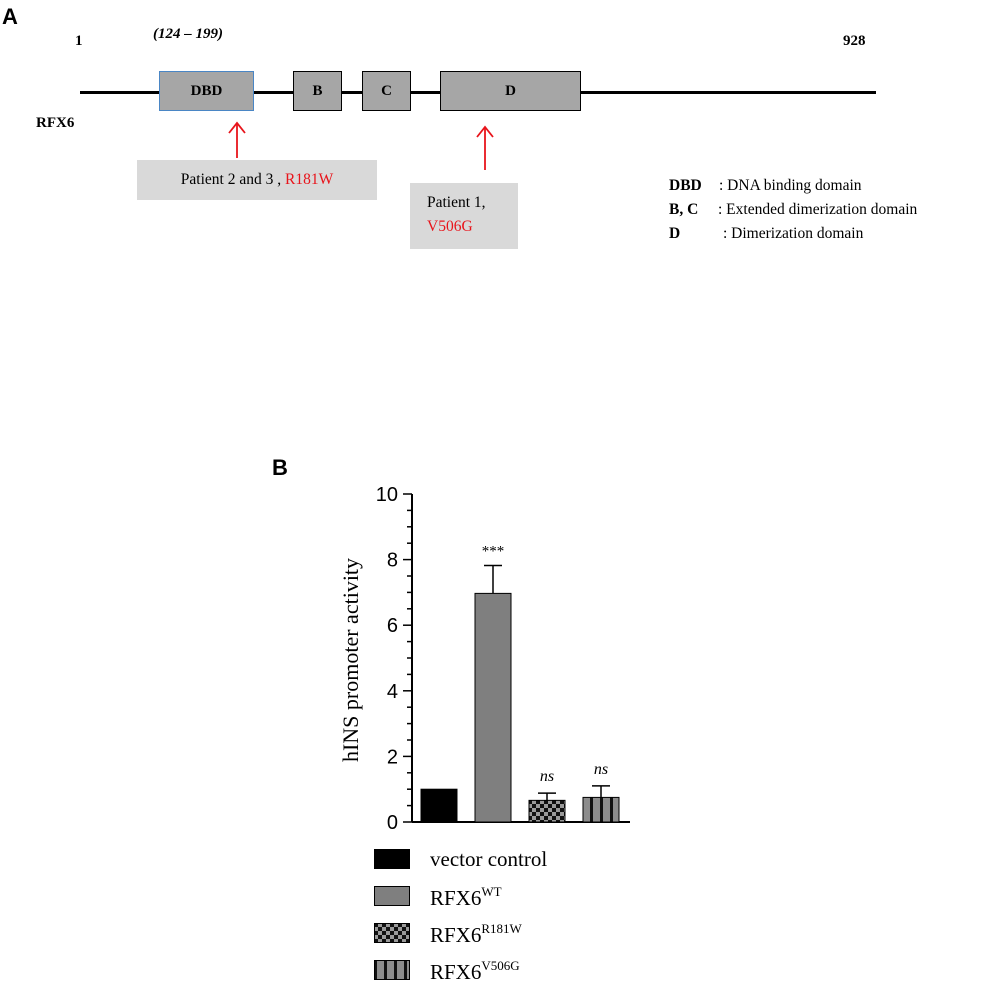  What do you see at coordinates (790, 185) in the screenshot?
I see `legend-desc-dbd: : DNA binding domain` at bounding box center [790, 185].